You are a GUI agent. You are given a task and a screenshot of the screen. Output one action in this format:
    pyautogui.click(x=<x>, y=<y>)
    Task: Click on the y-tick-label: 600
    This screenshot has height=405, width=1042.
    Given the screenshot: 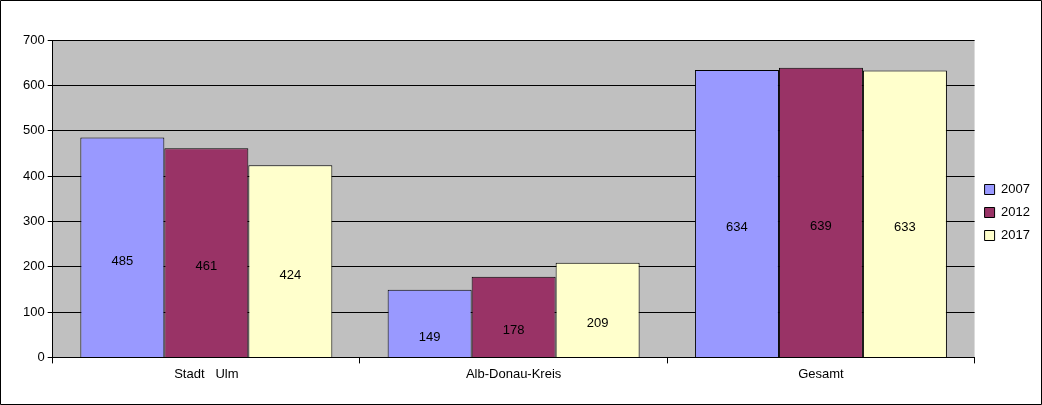 What is the action you would take?
    pyautogui.click(x=33, y=84)
    